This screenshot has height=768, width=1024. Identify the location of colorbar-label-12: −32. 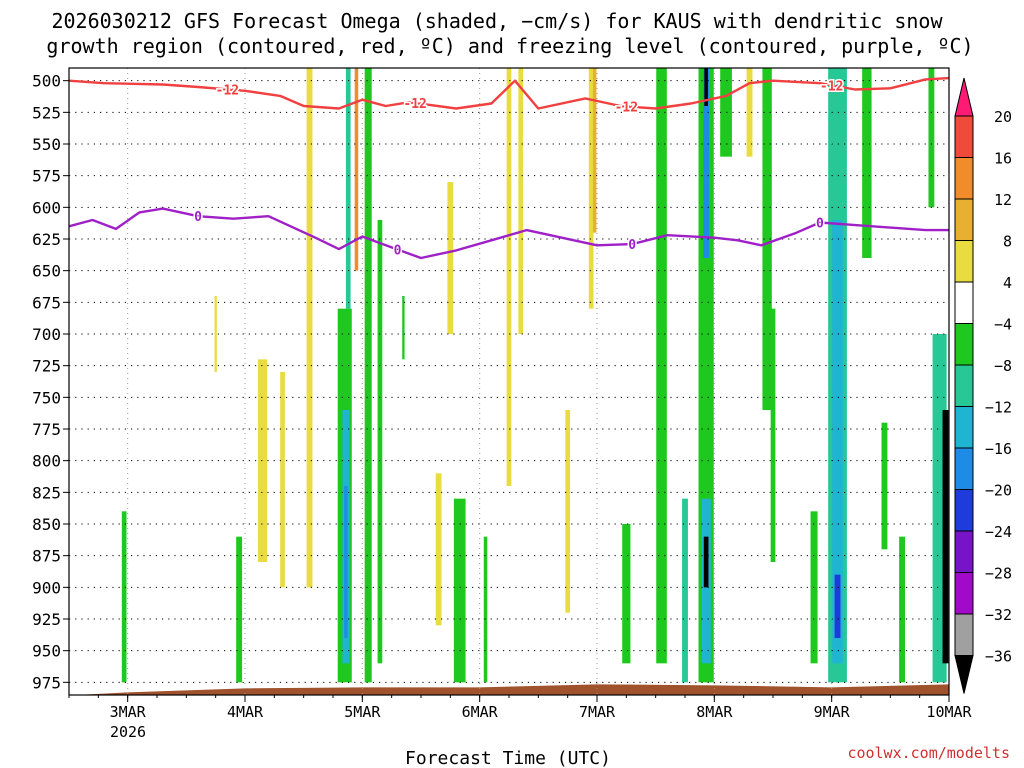
(998, 615).